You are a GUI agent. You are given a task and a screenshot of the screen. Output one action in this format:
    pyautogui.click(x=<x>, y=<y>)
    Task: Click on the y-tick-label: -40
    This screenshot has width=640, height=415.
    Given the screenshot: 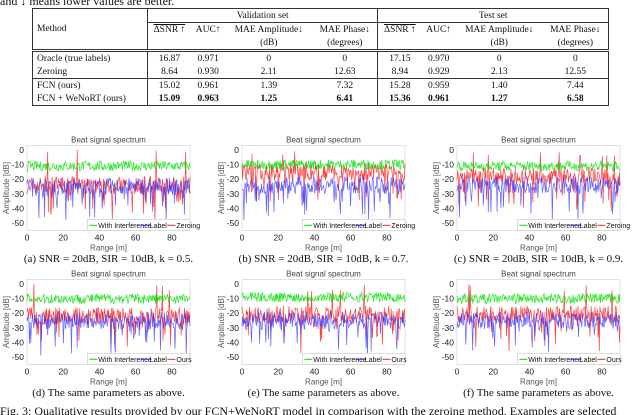 What is the action you would take?
    pyautogui.click(x=18, y=342)
    